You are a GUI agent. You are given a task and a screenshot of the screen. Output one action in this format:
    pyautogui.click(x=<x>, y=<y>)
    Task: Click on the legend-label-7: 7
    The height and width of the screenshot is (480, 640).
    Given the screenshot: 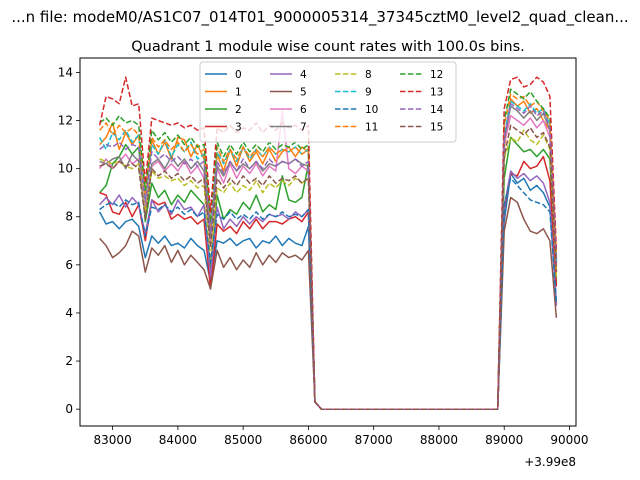 What is the action you would take?
    pyautogui.click(x=303, y=128)
    